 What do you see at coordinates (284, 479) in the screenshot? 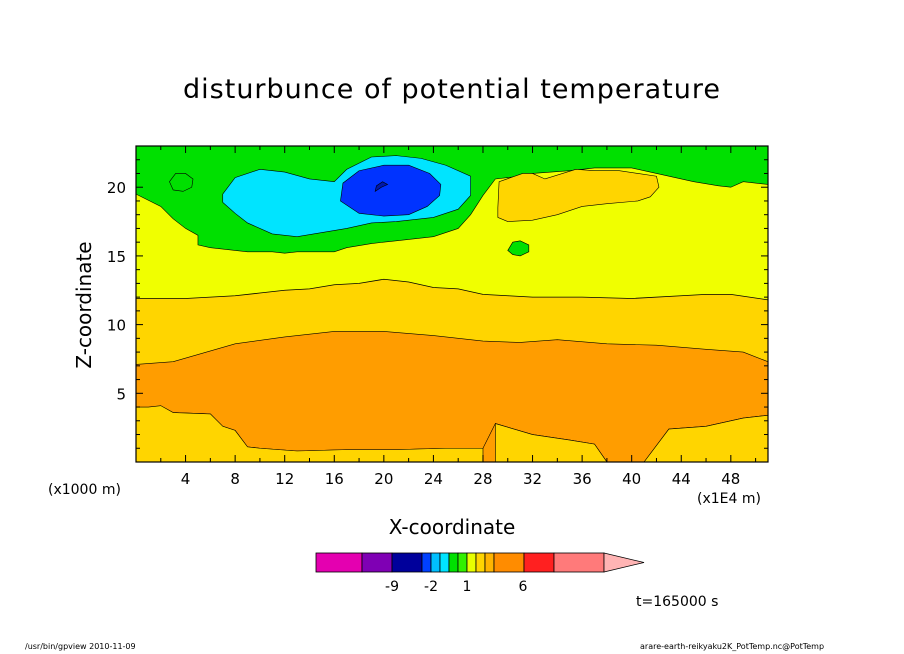
I see `x-tick-label: 12` at bounding box center [284, 479].